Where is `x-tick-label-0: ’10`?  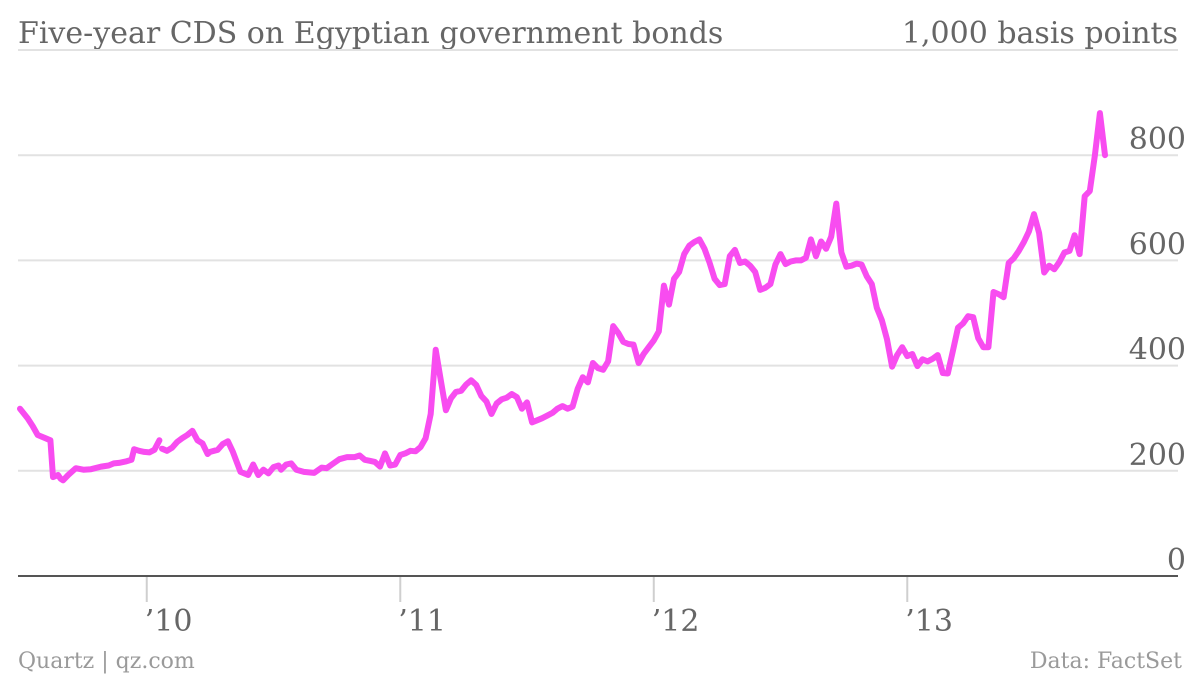 x-tick-label-0: ’10 is located at coordinates (169, 621).